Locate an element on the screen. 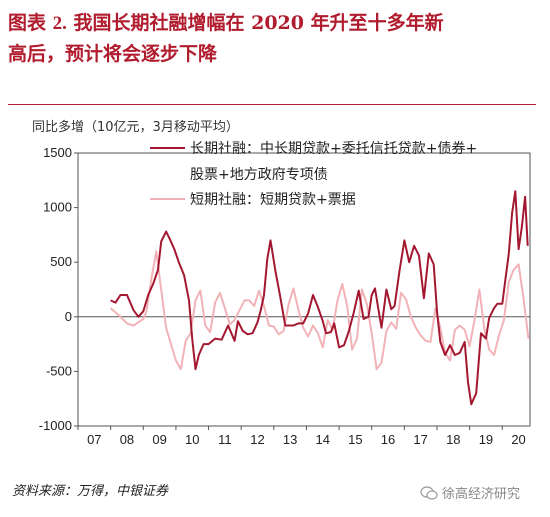 Image resolution: width=550 pixels, height=517 pixels. chart-title-line1: 图表 2. 我国长期社融增幅在 2020 年升至十多年新 is located at coordinates (273, 23).